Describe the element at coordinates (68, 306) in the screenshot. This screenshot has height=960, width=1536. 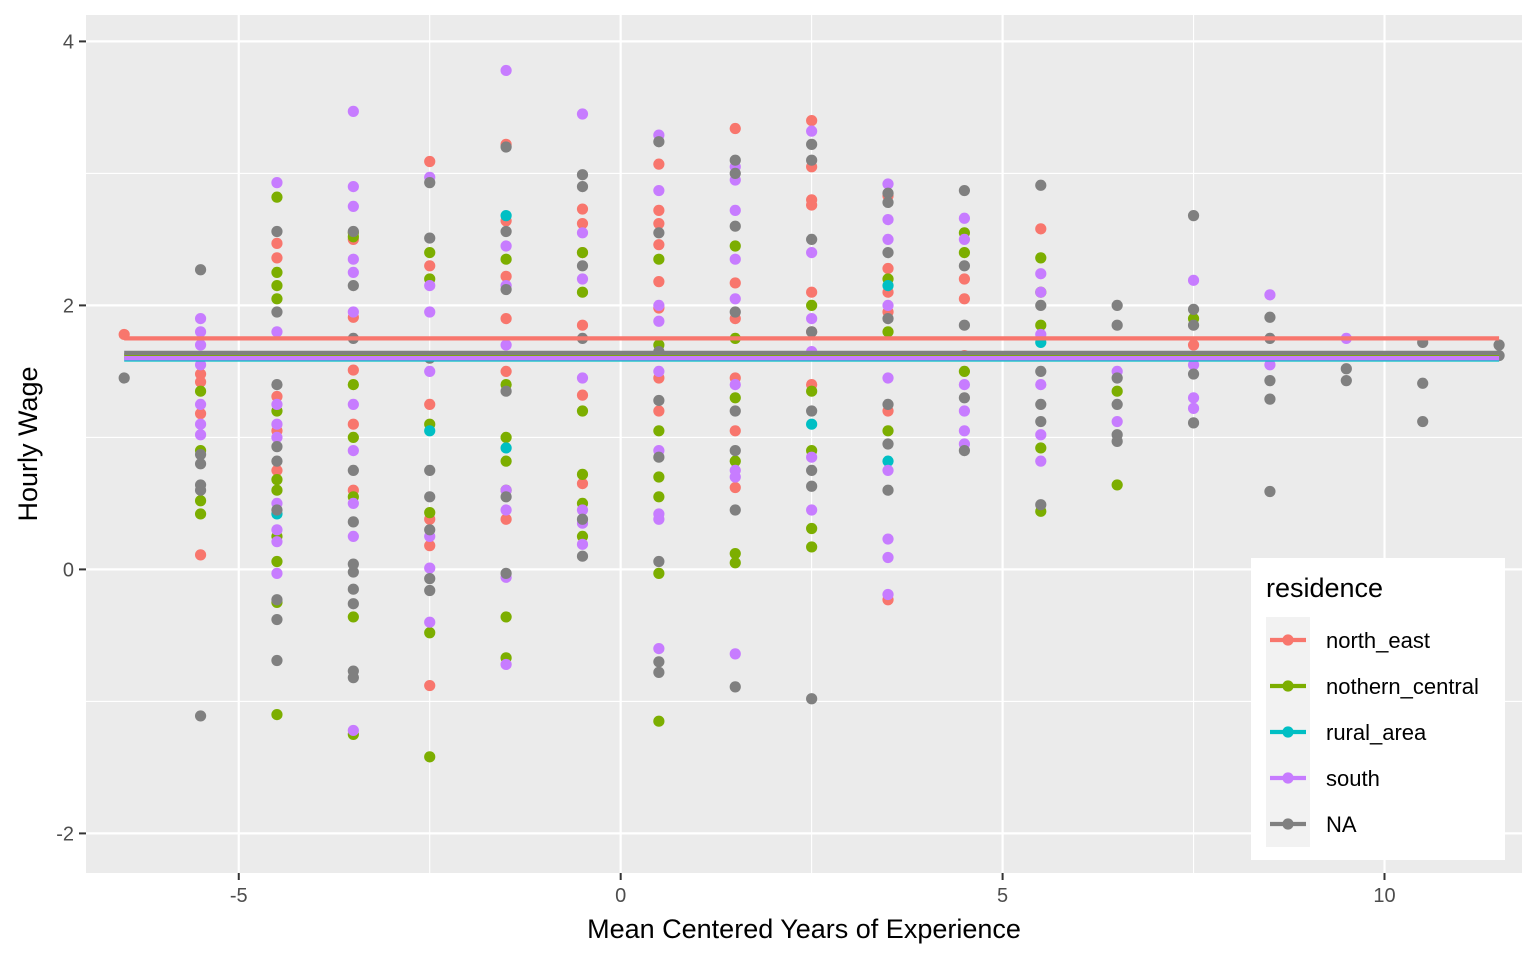
I see `y-tick-label: 2` at that location.